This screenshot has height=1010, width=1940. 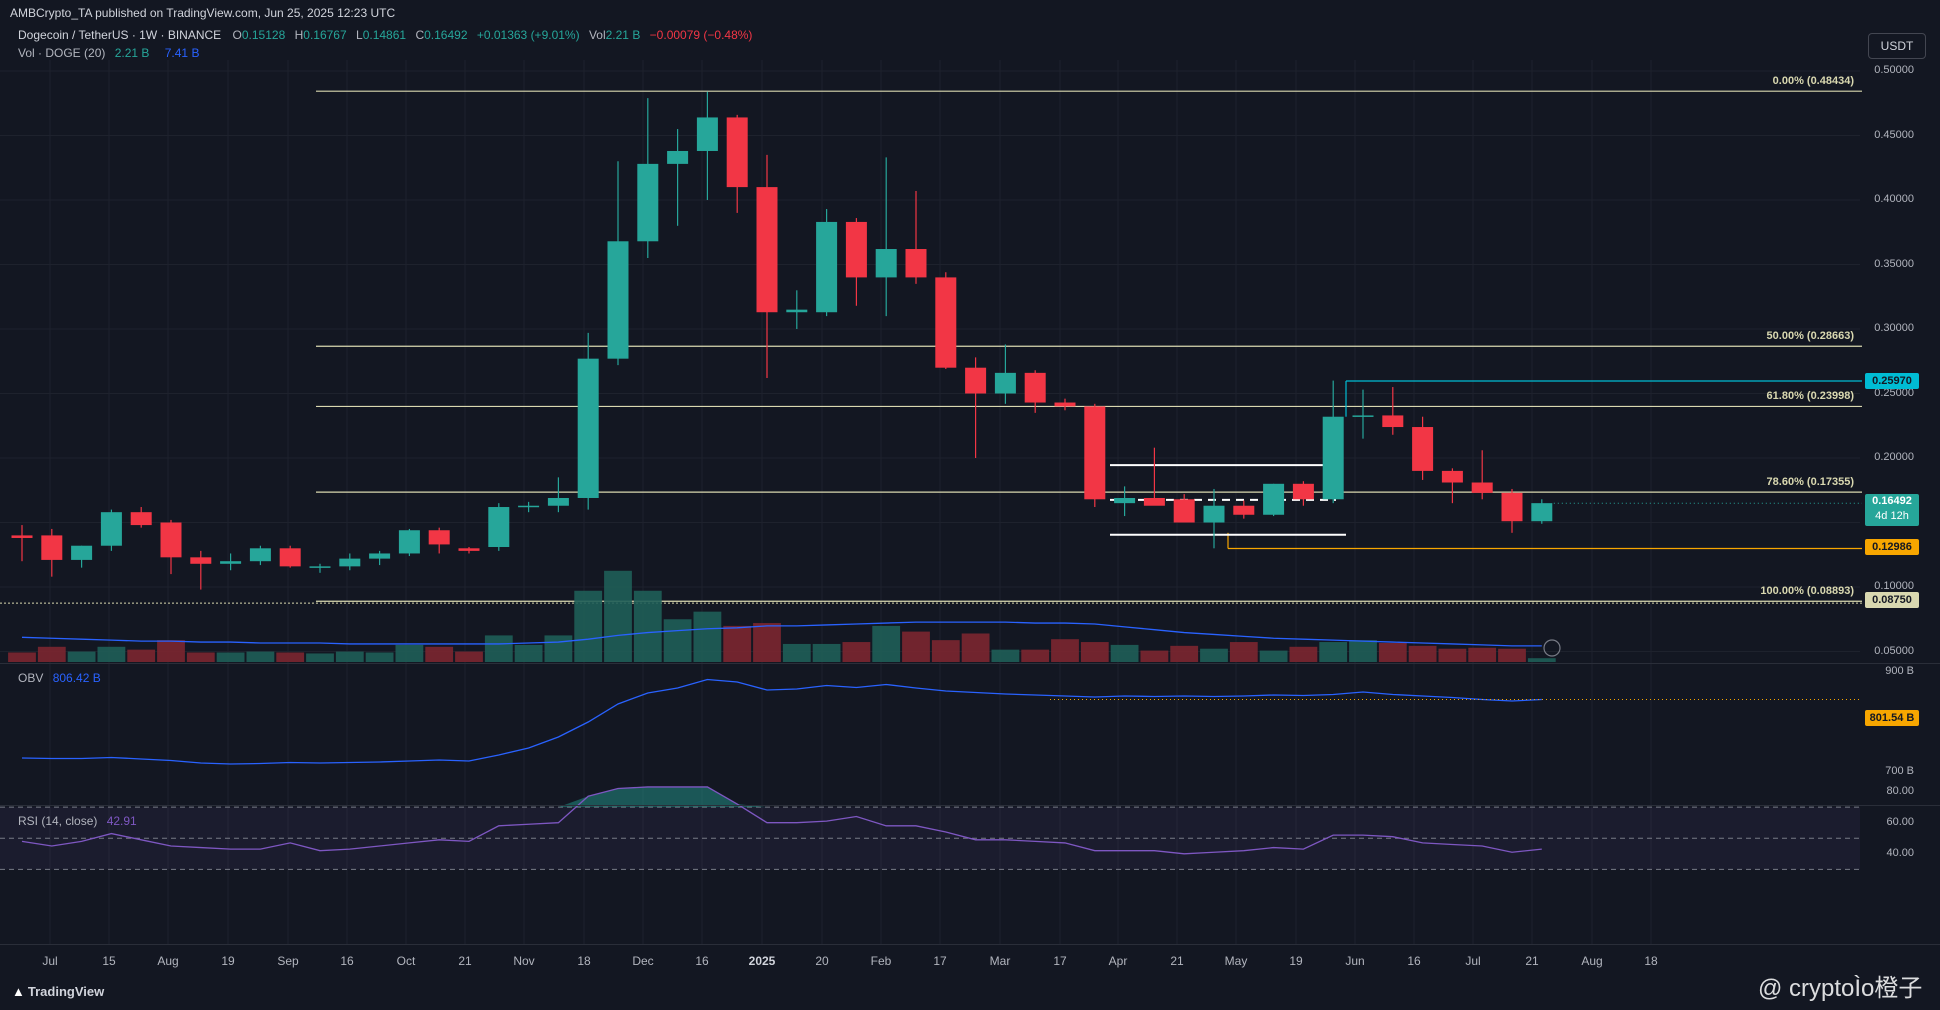 I want to click on time-tick: Jul, so click(x=1473, y=961).